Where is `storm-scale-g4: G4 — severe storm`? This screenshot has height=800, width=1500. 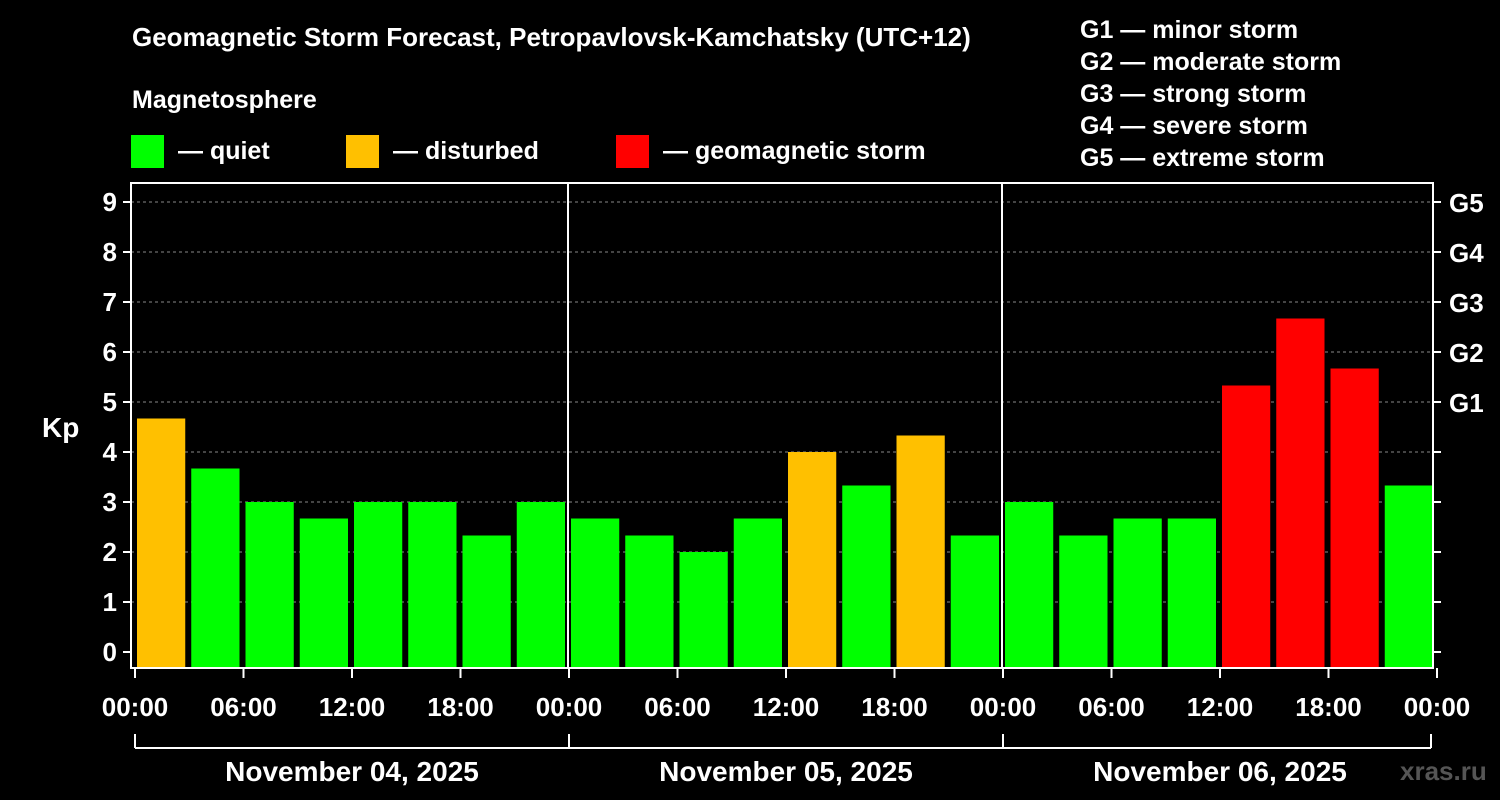
storm-scale-g4: G4 — severe storm is located at coordinates (1194, 126).